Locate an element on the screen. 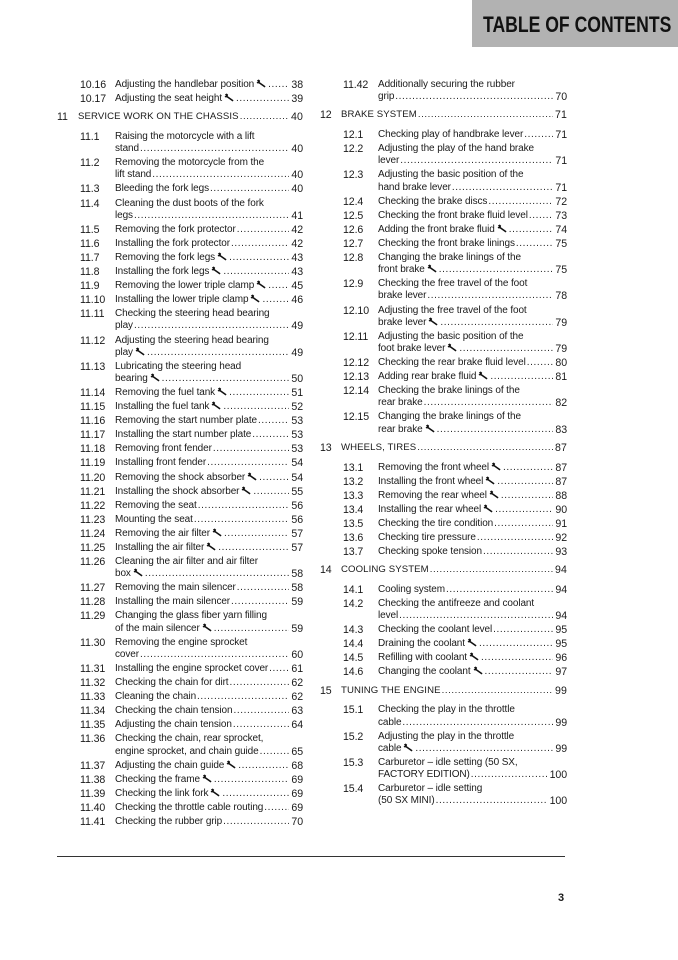 This screenshot has width=678, height=960. entry-title: Checking the front brake fluid level is located at coordinates (453, 215).